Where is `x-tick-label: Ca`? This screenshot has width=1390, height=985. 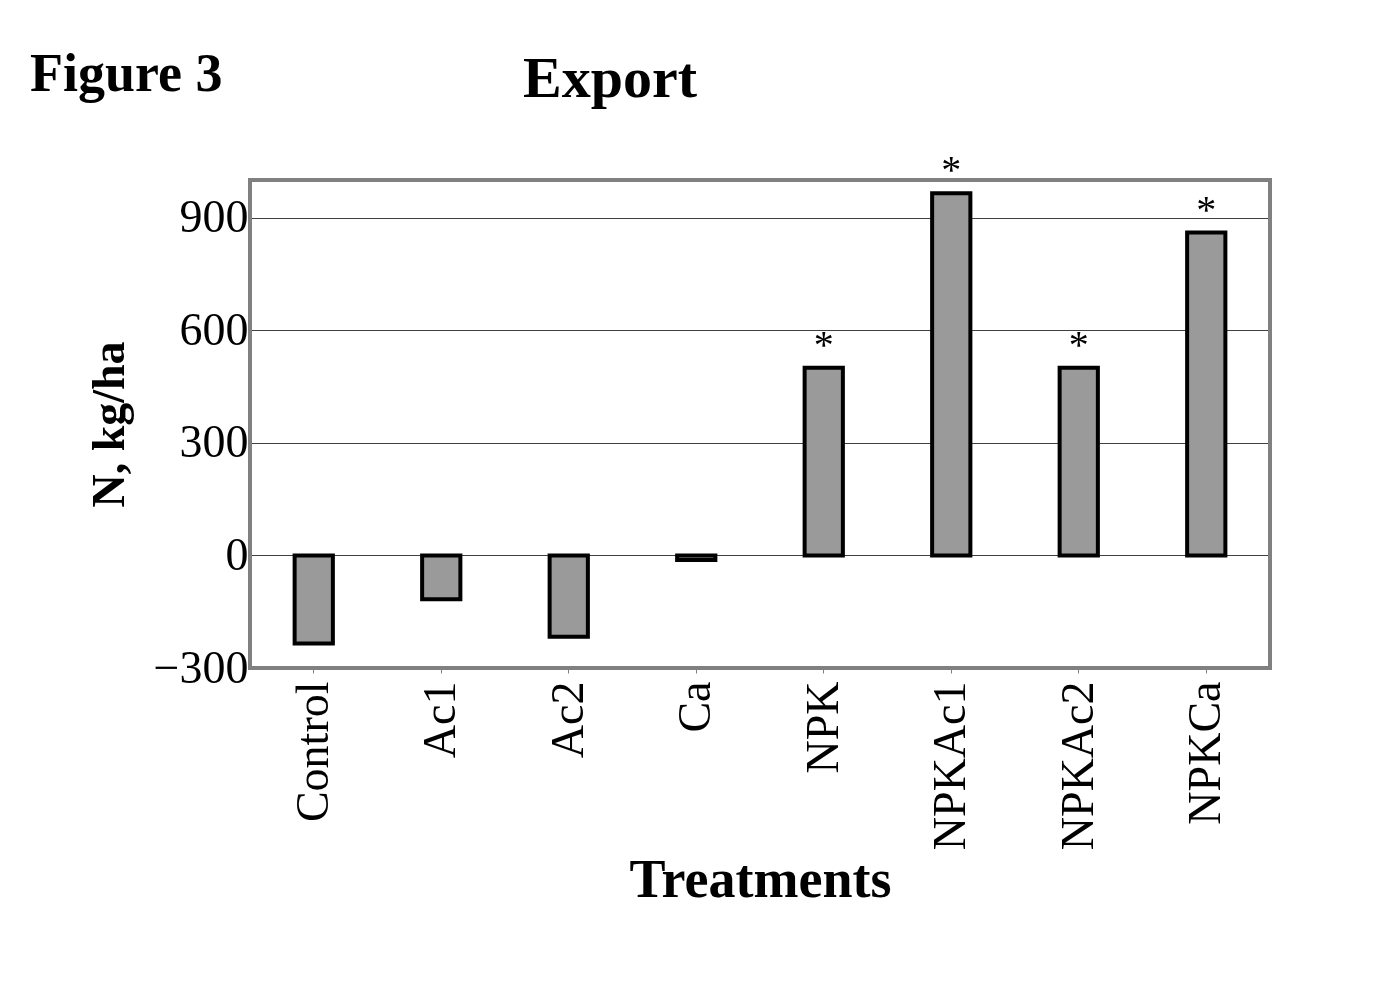
x-tick-label: Ca is located at coordinates (695, 707).